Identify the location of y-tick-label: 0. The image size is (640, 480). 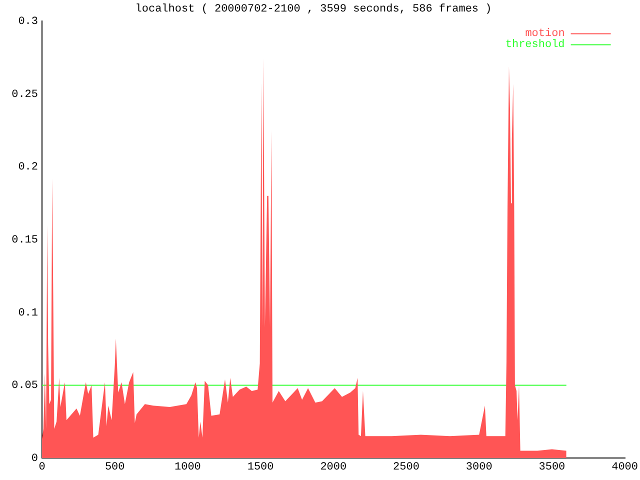
(34, 458).